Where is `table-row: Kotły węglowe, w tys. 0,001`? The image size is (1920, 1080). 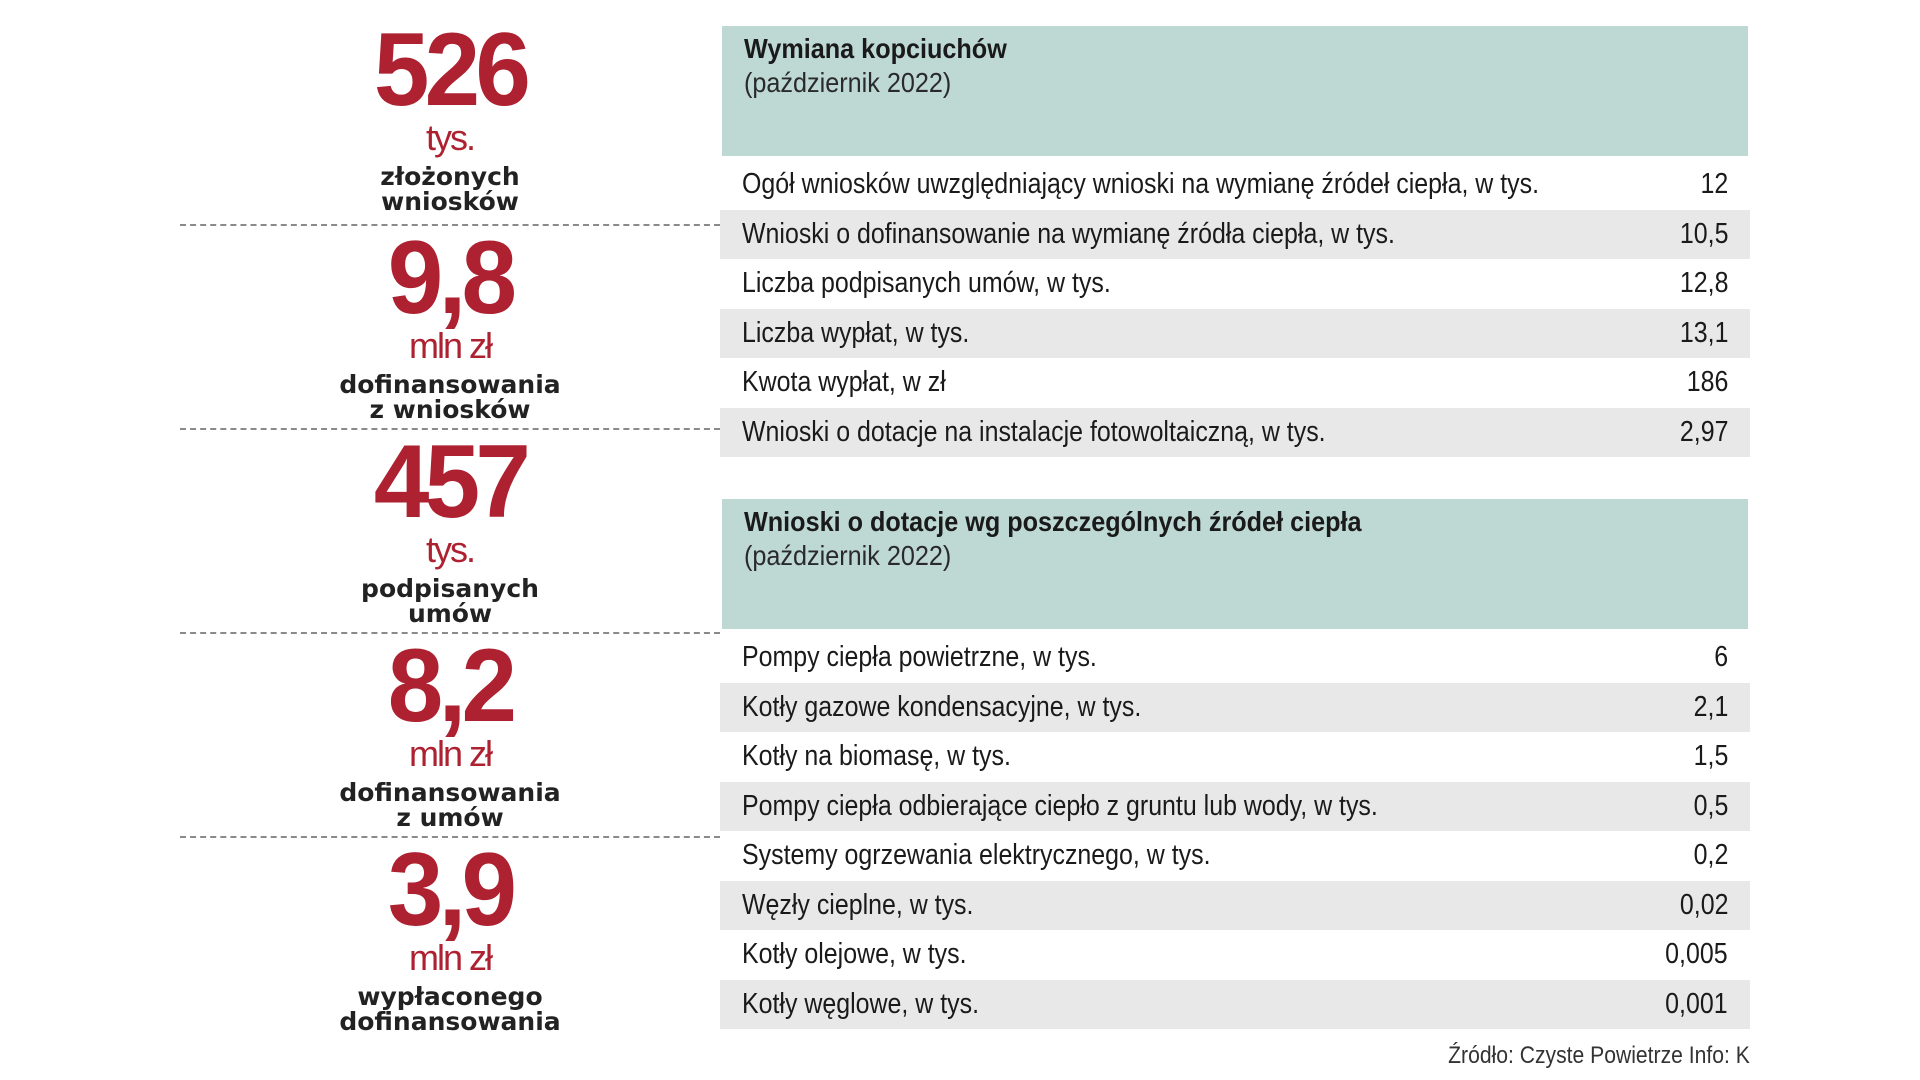
table-row: Kotły węglowe, w tys. 0,001 is located at coordinates (1235, 1004).